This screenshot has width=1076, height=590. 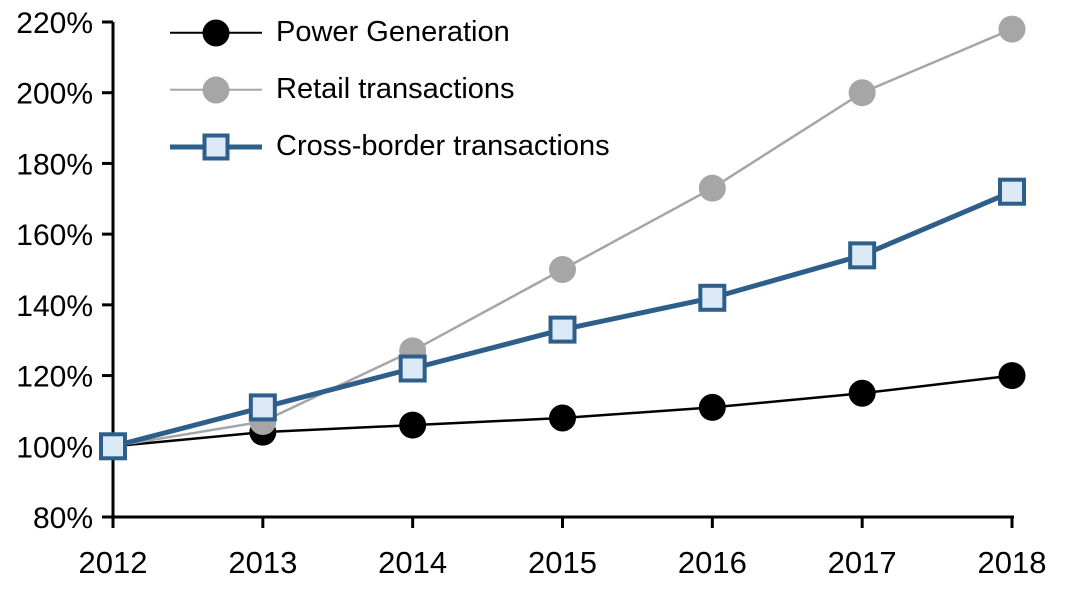 What do you see at coordinates (216, 147) in the screenshot?
I see `cross-border-transactions-marker-icon` at bounding box center [216, 147].